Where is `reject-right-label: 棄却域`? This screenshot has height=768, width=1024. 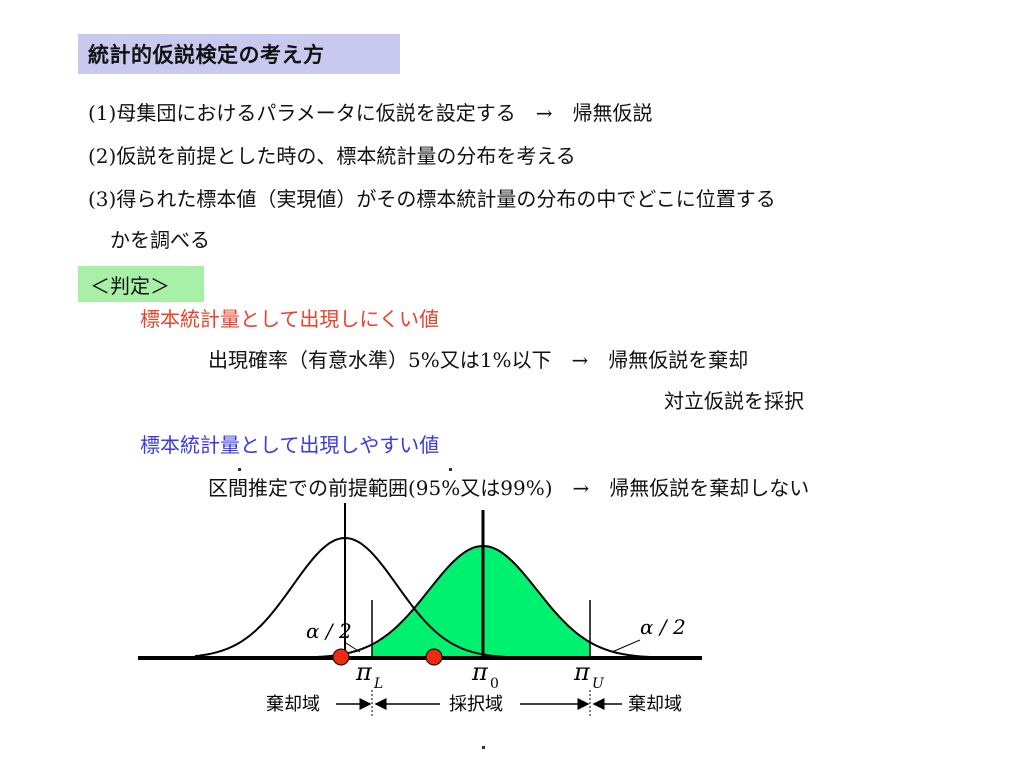 reject-right-label: 棄却域 is located at coordinates (655, 704).